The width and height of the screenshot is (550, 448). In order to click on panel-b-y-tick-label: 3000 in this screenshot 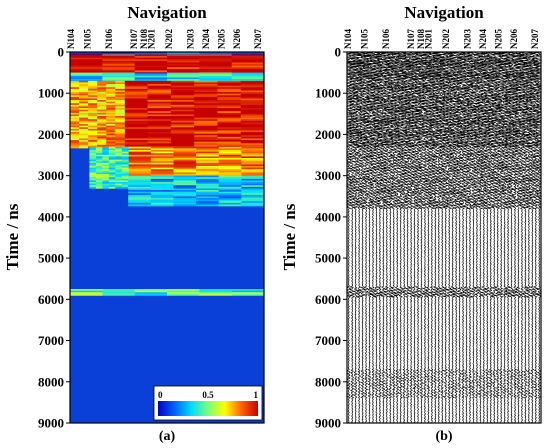, I will do `click(328, 175)`.